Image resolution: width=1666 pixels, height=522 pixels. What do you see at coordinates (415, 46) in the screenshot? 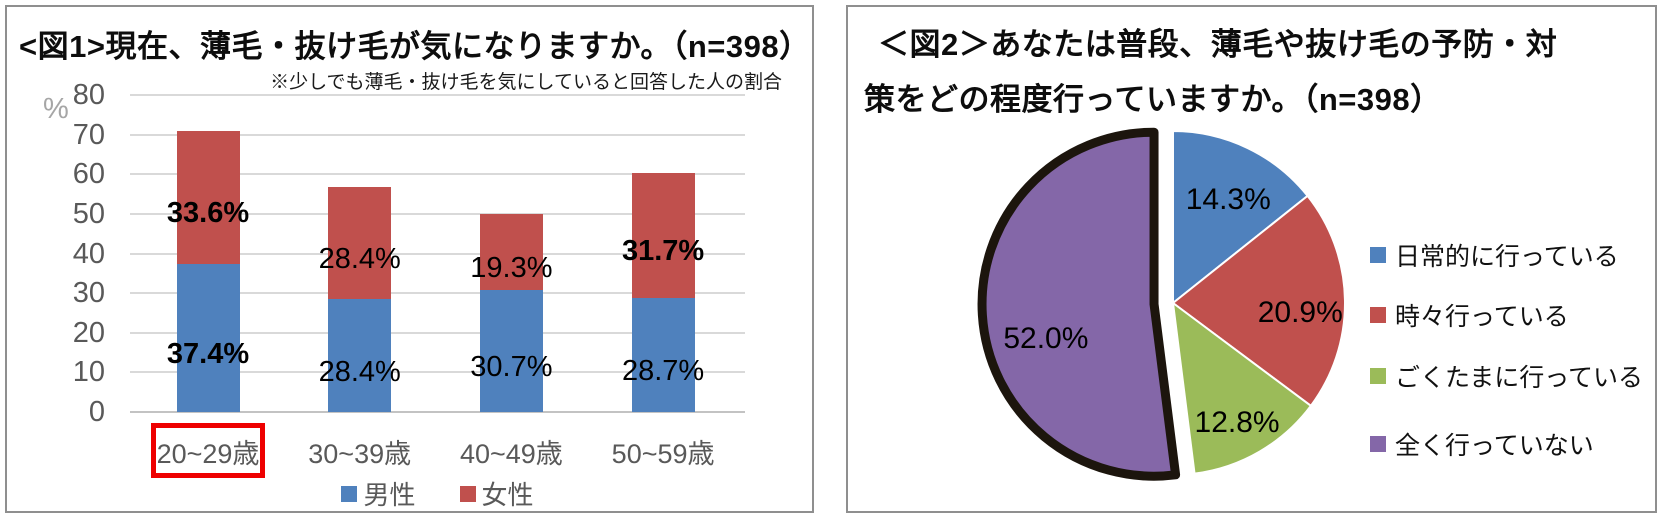
I see `figure1-title: <図1>現在、薄毛・抜け毛が気になりますか。（n=398）` at bounding box center [415, 46].